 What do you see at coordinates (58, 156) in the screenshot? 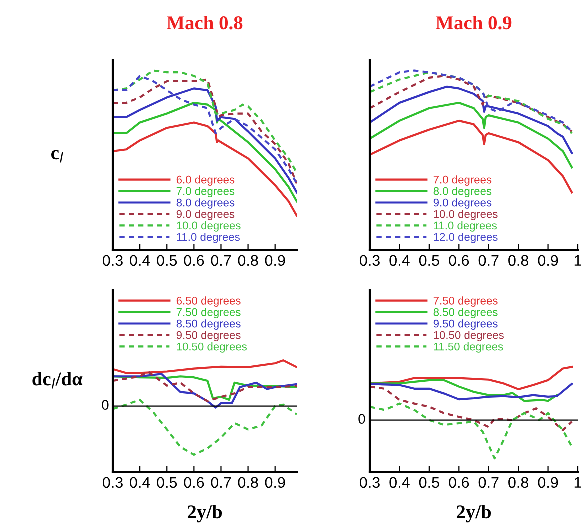
I see `y-axis-title: c$_{l}$` at bounding box center [58, 156].